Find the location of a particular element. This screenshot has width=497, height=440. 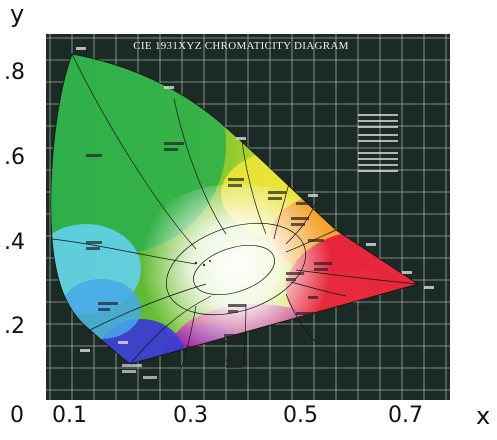

x-tick-label: 0.7 is located at coordinates (405, 415).